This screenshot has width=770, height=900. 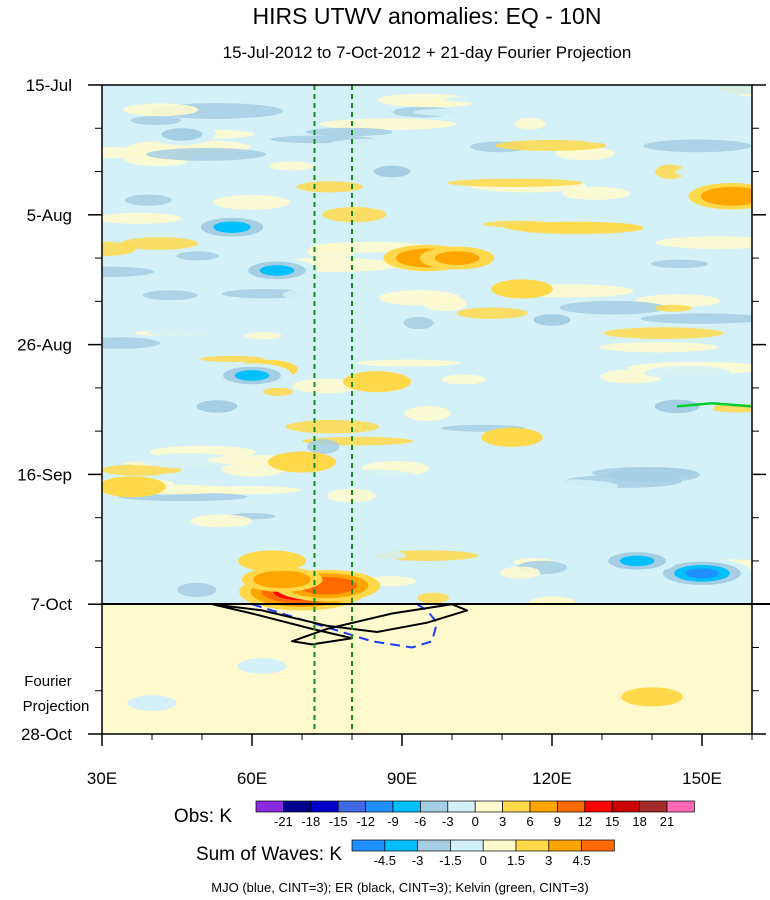 I want to click on y-tick-label: 28-Oct, so click(x=46, y=734).